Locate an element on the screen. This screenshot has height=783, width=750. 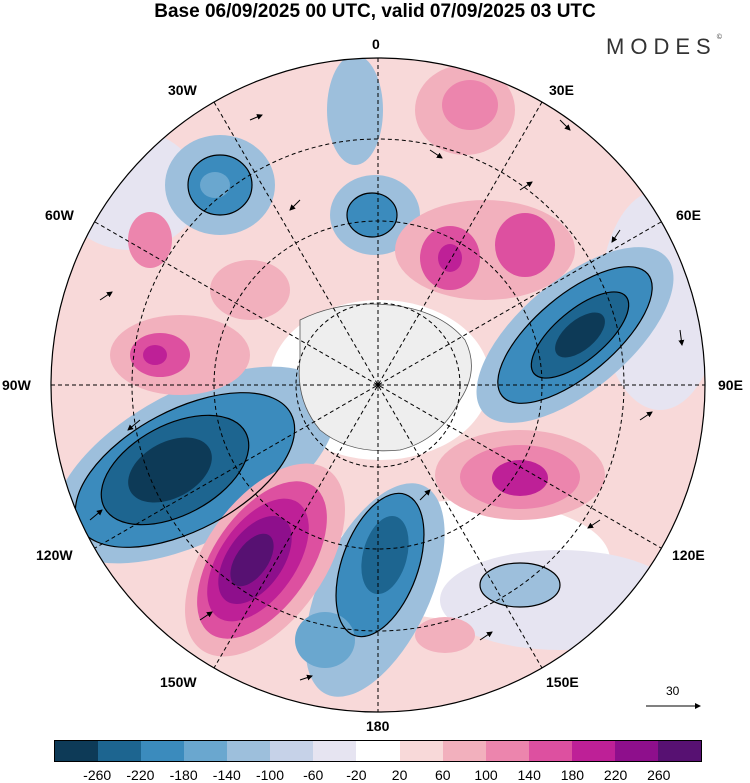
lon-label-90e: 90E is located at coordinates (730, 385).